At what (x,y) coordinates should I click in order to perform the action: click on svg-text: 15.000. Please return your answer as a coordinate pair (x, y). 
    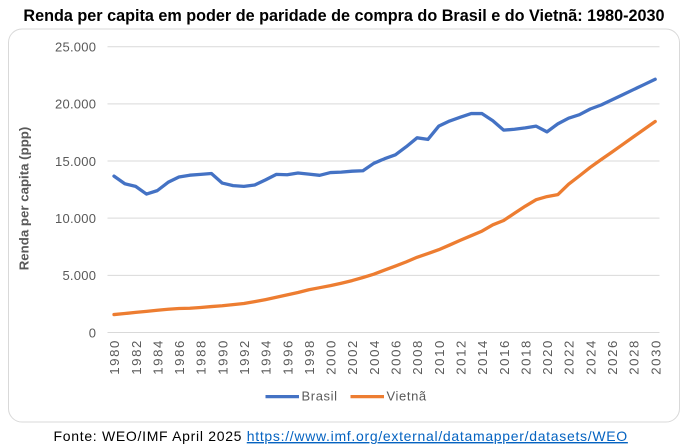
    Looking at the image, I should click on (75, 161).